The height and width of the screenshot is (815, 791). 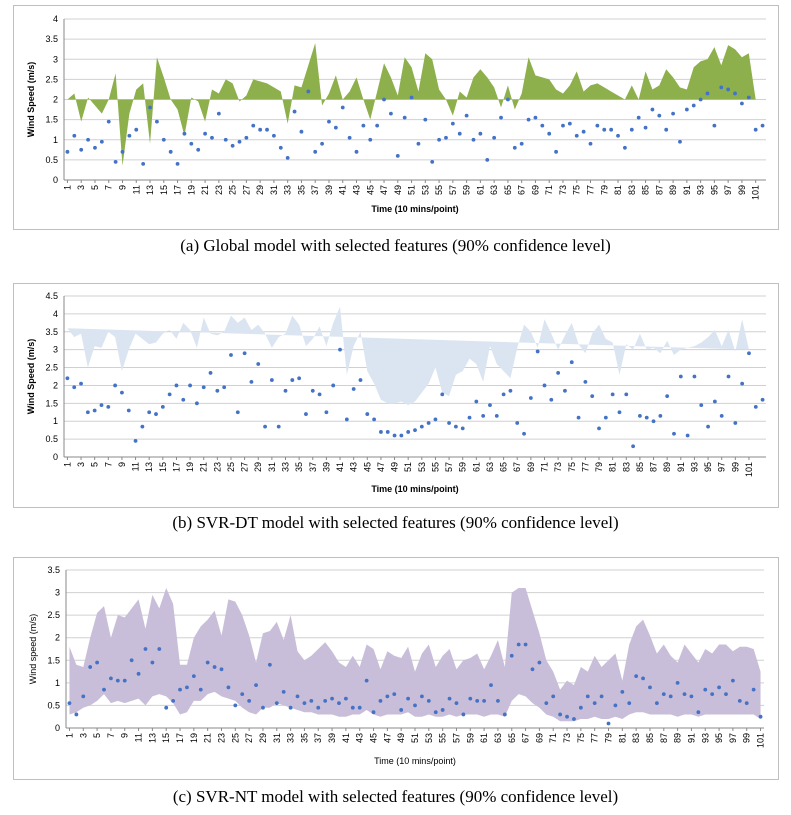 What do you see at coordinates (609, 738) in the screenshot?
I see `x-tick-label: 79` at bounding box center [609, 738].